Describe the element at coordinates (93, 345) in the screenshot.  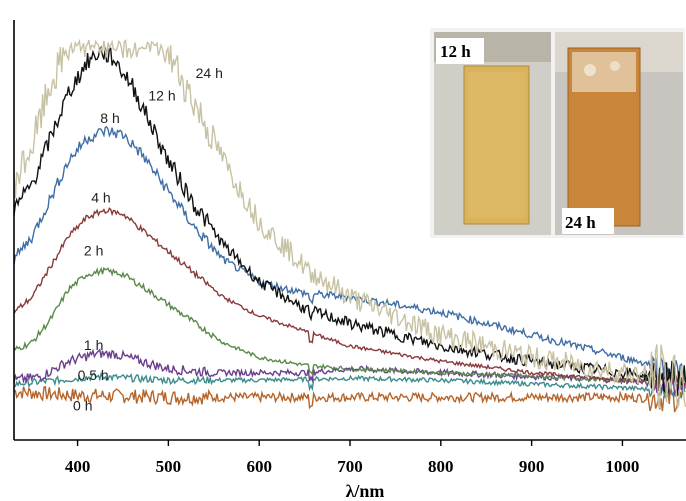
I see `series-label-1h: 1 h` at that location.